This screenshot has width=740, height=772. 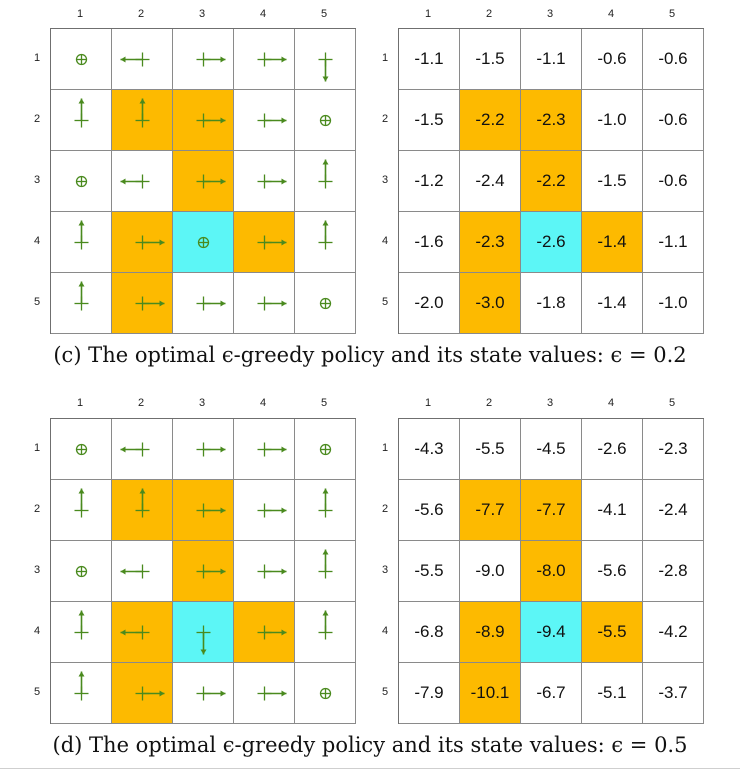 What do you see at coordinates (429, 448) in the screenshot?
I see `state-value: -4.3` at bounding box center [429, 448].